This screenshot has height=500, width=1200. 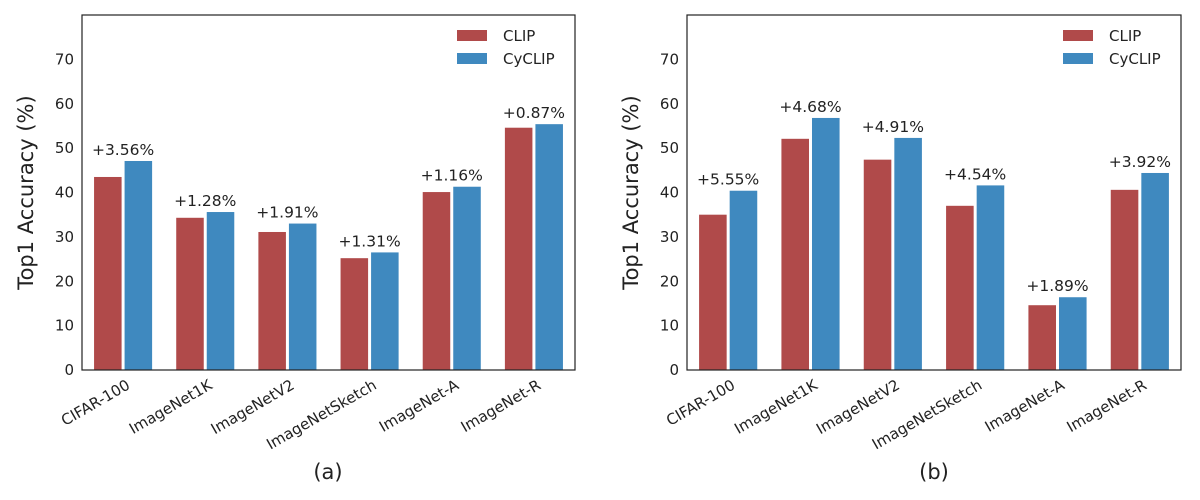 I want to click on legend-swatch-b-cyclip, so click(x=1078, y=58).